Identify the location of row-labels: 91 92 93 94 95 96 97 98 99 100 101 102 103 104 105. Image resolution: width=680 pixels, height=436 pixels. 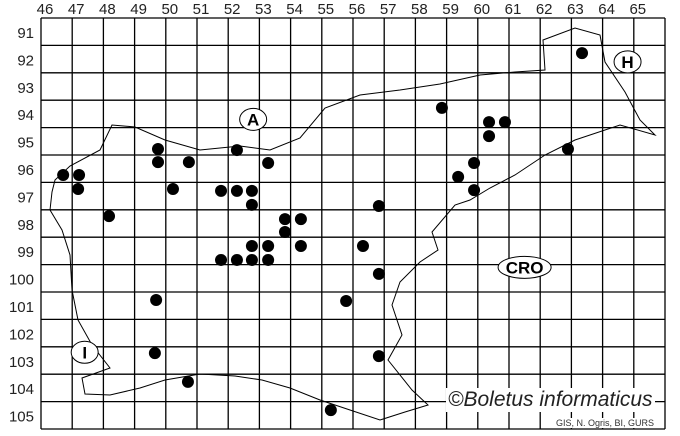
(21, 225).